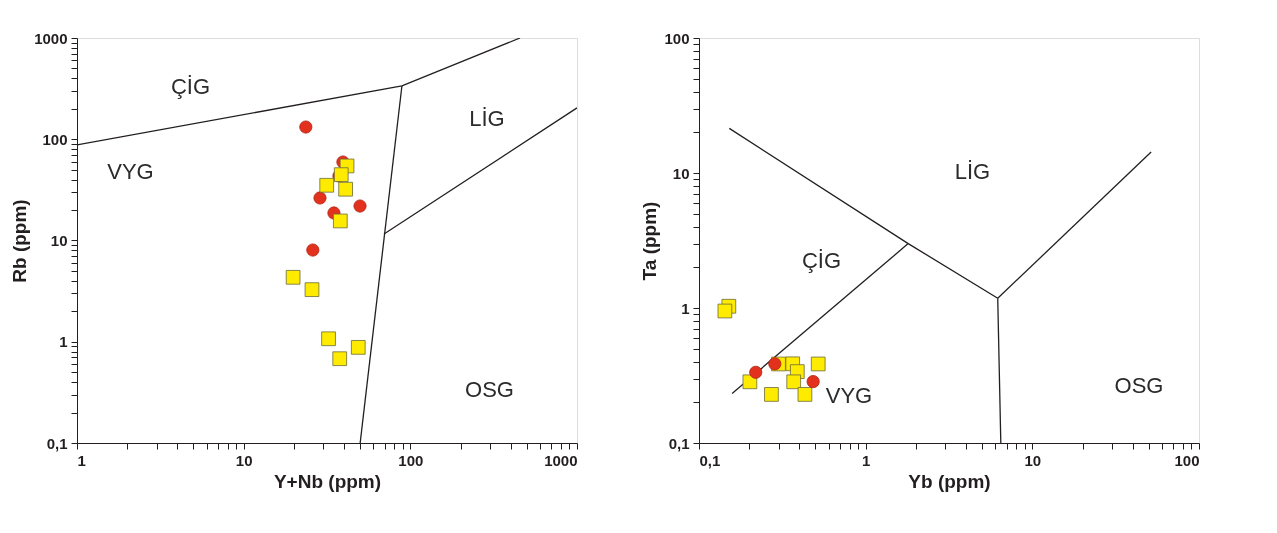 The width and height of the screenshot is (1277, 533). Describe the element at coordinates (20, 241) in the screenshot. I see `y-axis-title: Rb (ppm)` at that location.